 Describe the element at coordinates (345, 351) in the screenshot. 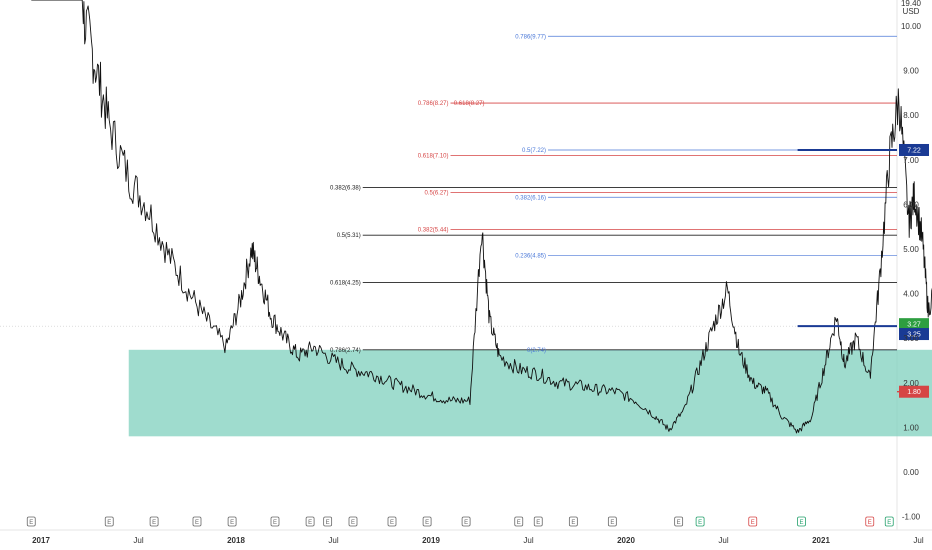

I see `fib-label-15: 0.786(2.74)` at that location.